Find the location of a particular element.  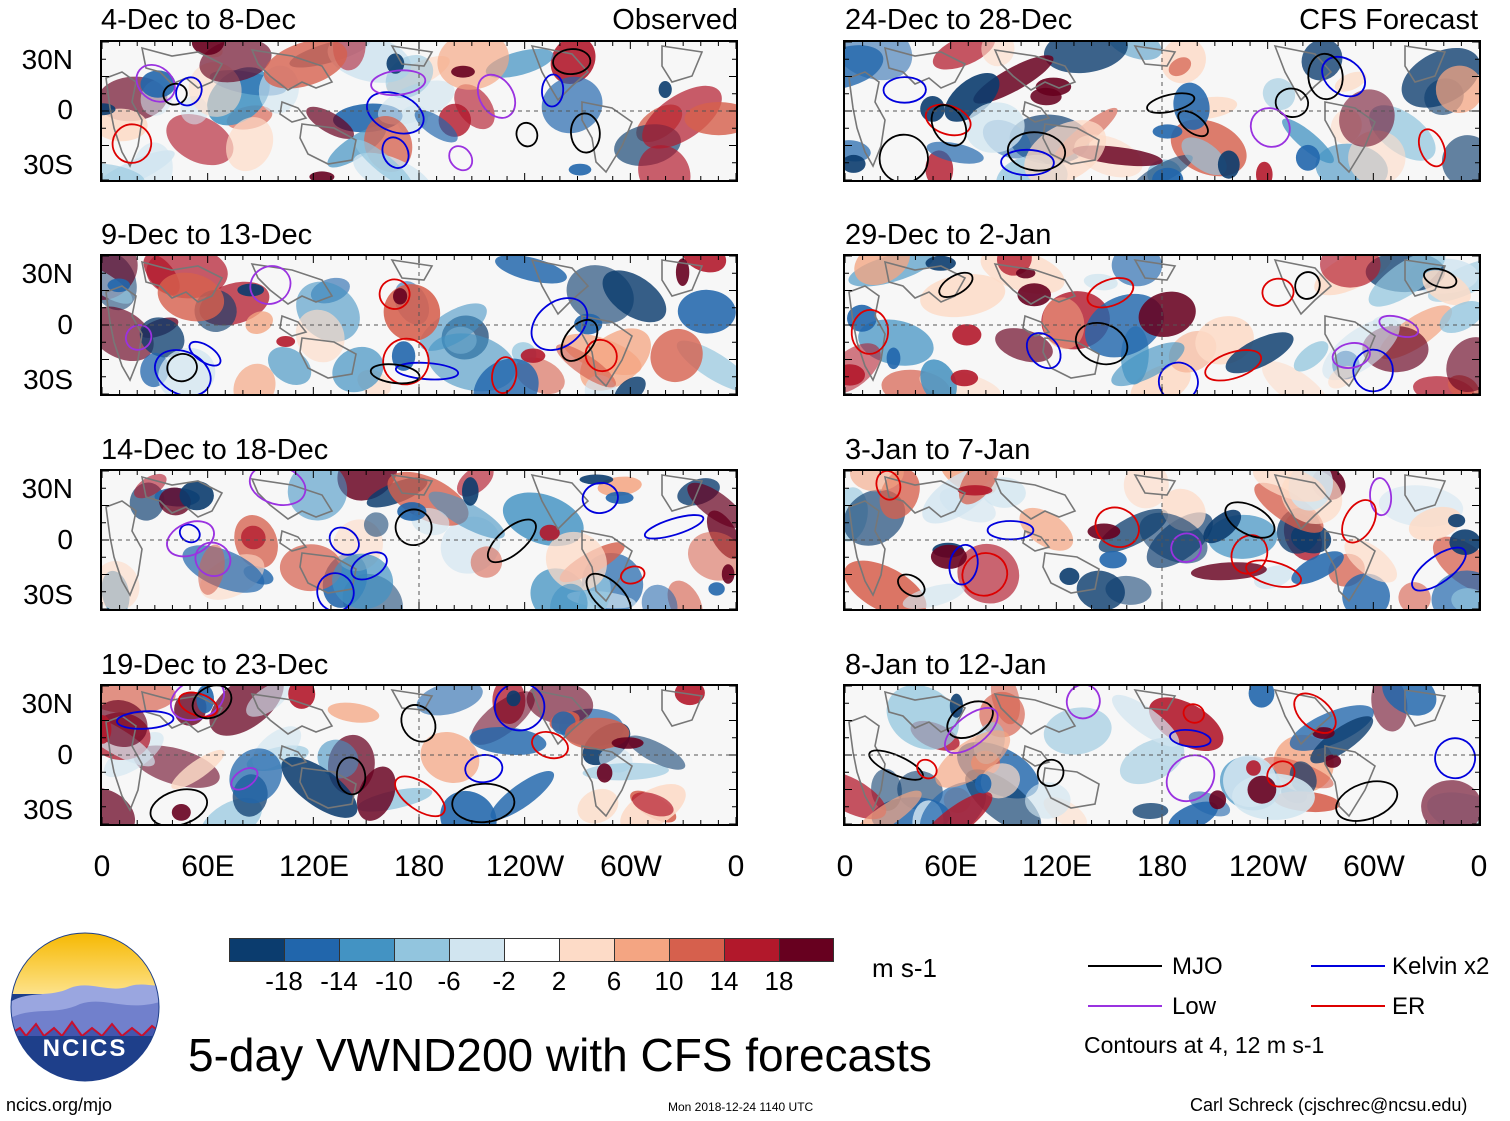

colorbar is located at coordinates (531, 950).